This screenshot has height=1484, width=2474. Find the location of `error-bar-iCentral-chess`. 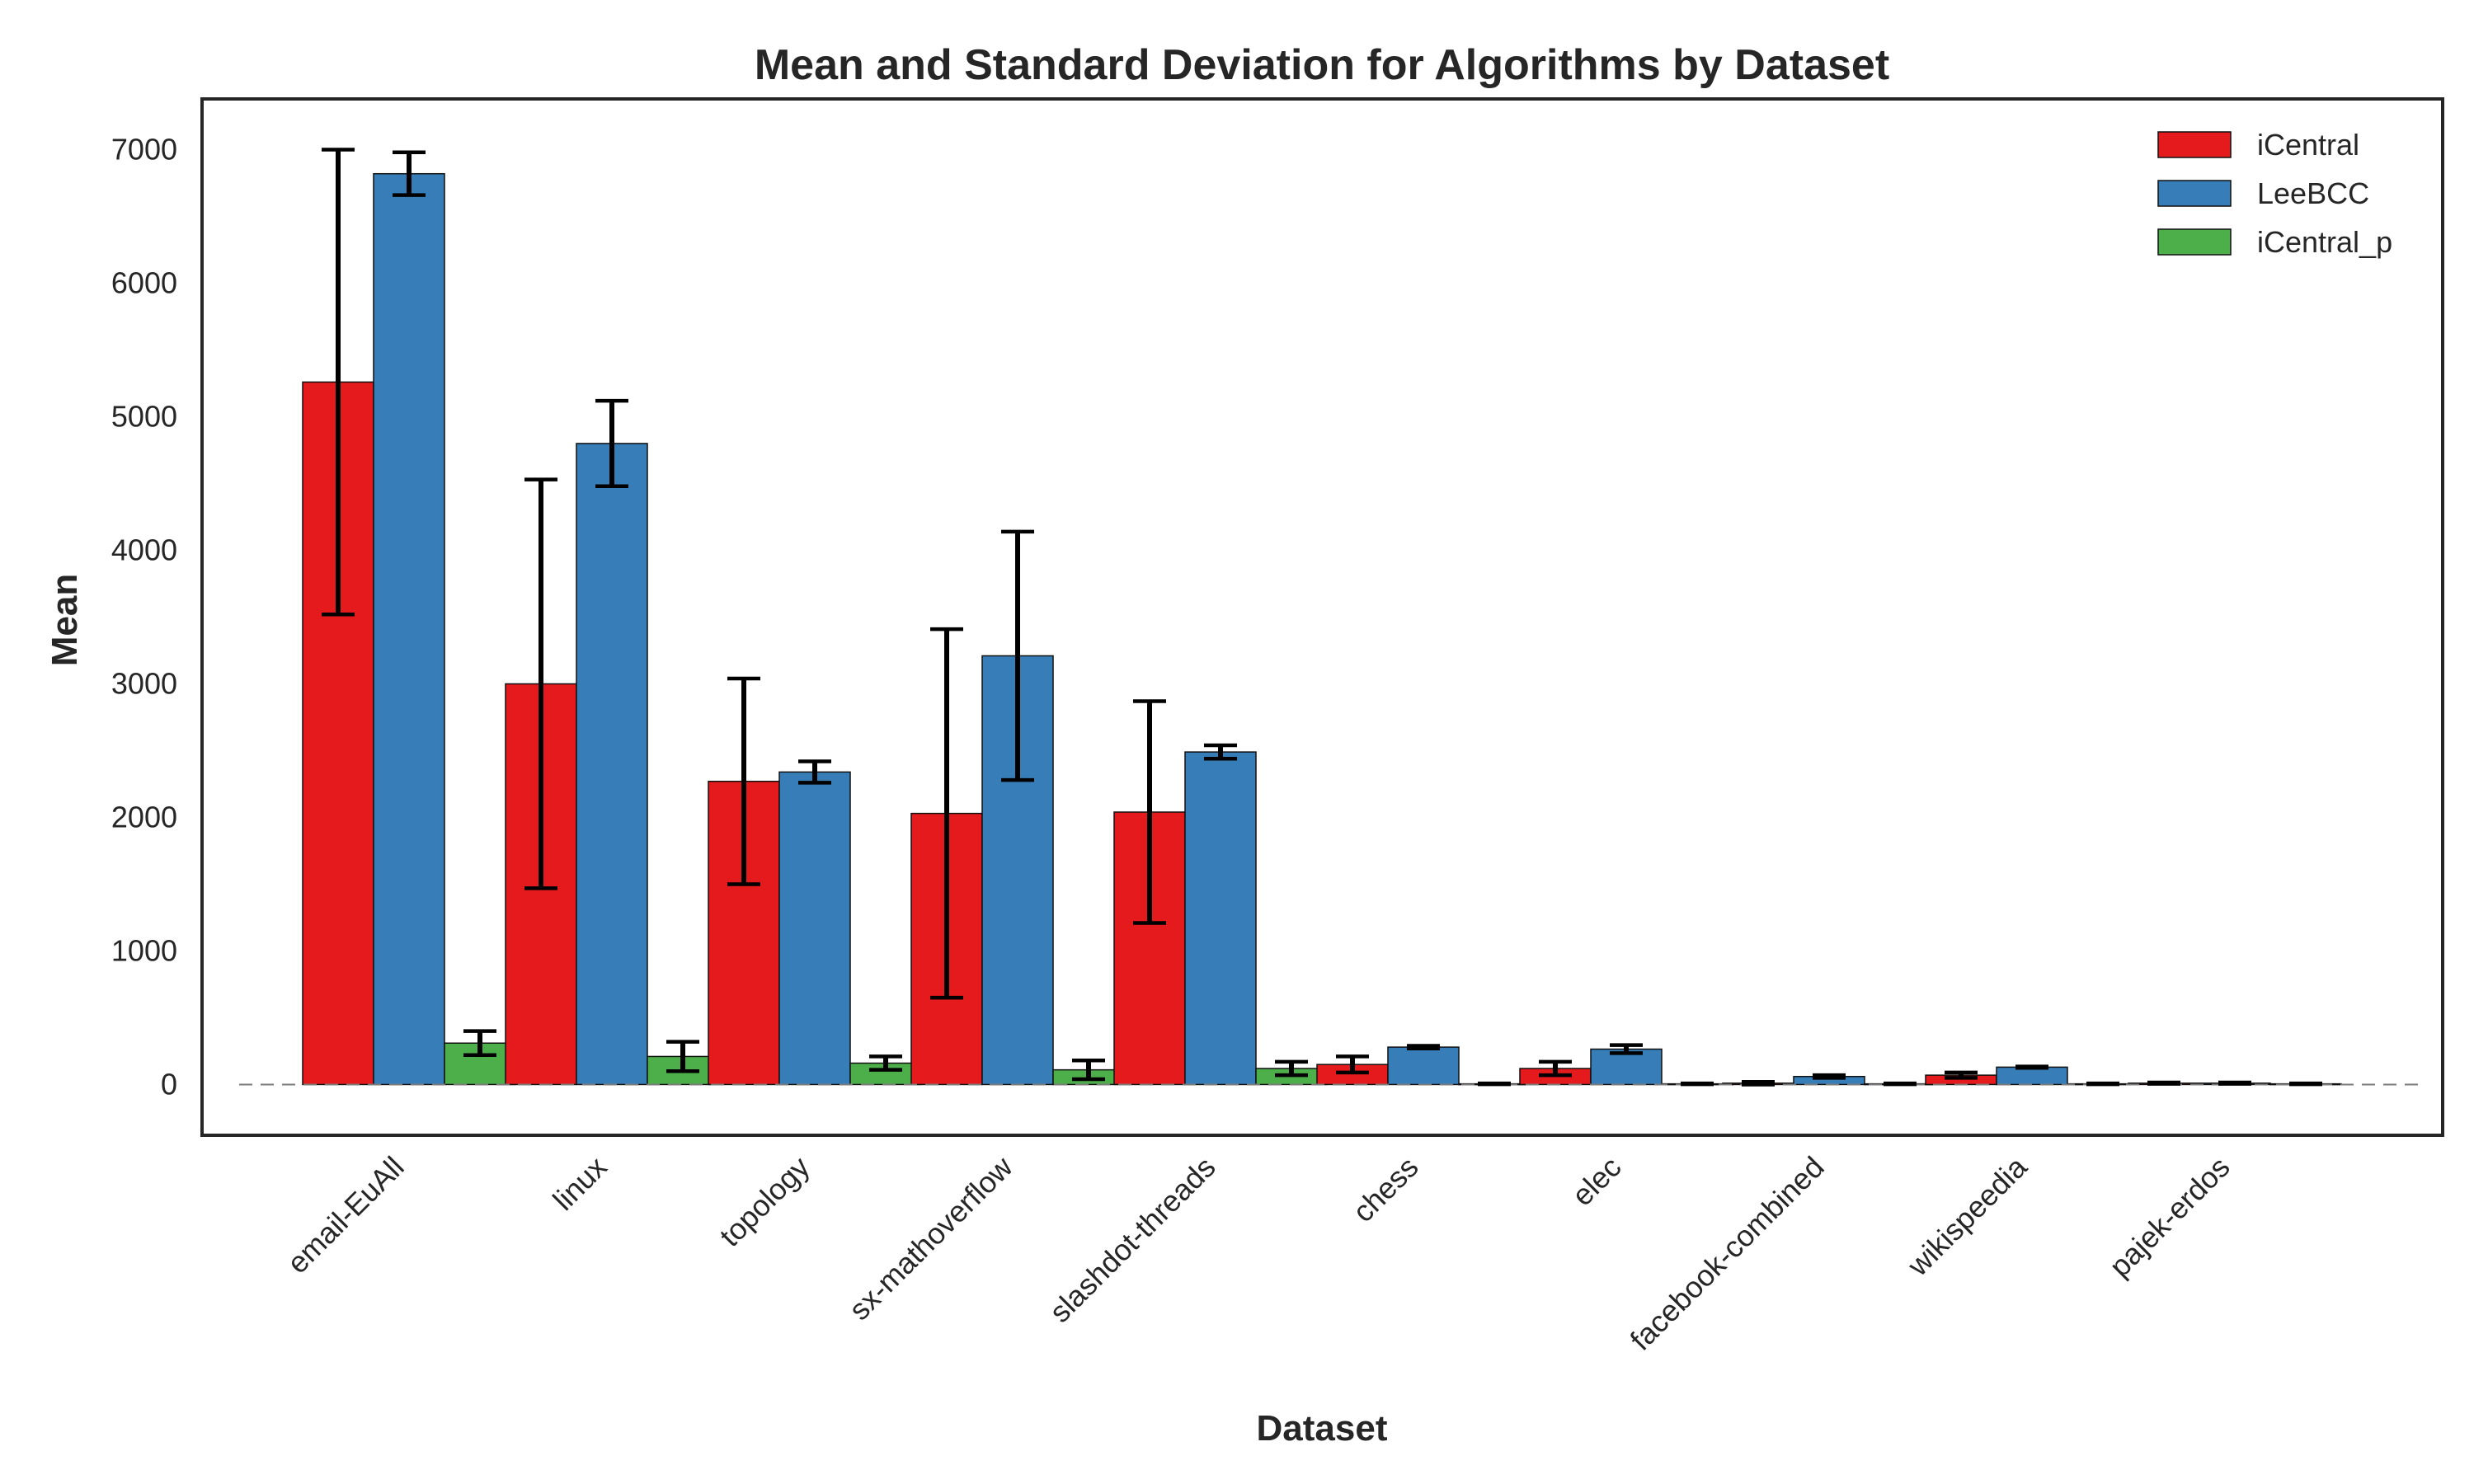

error-bar-iCentral-chess is located at coordinates (1352, 1064).